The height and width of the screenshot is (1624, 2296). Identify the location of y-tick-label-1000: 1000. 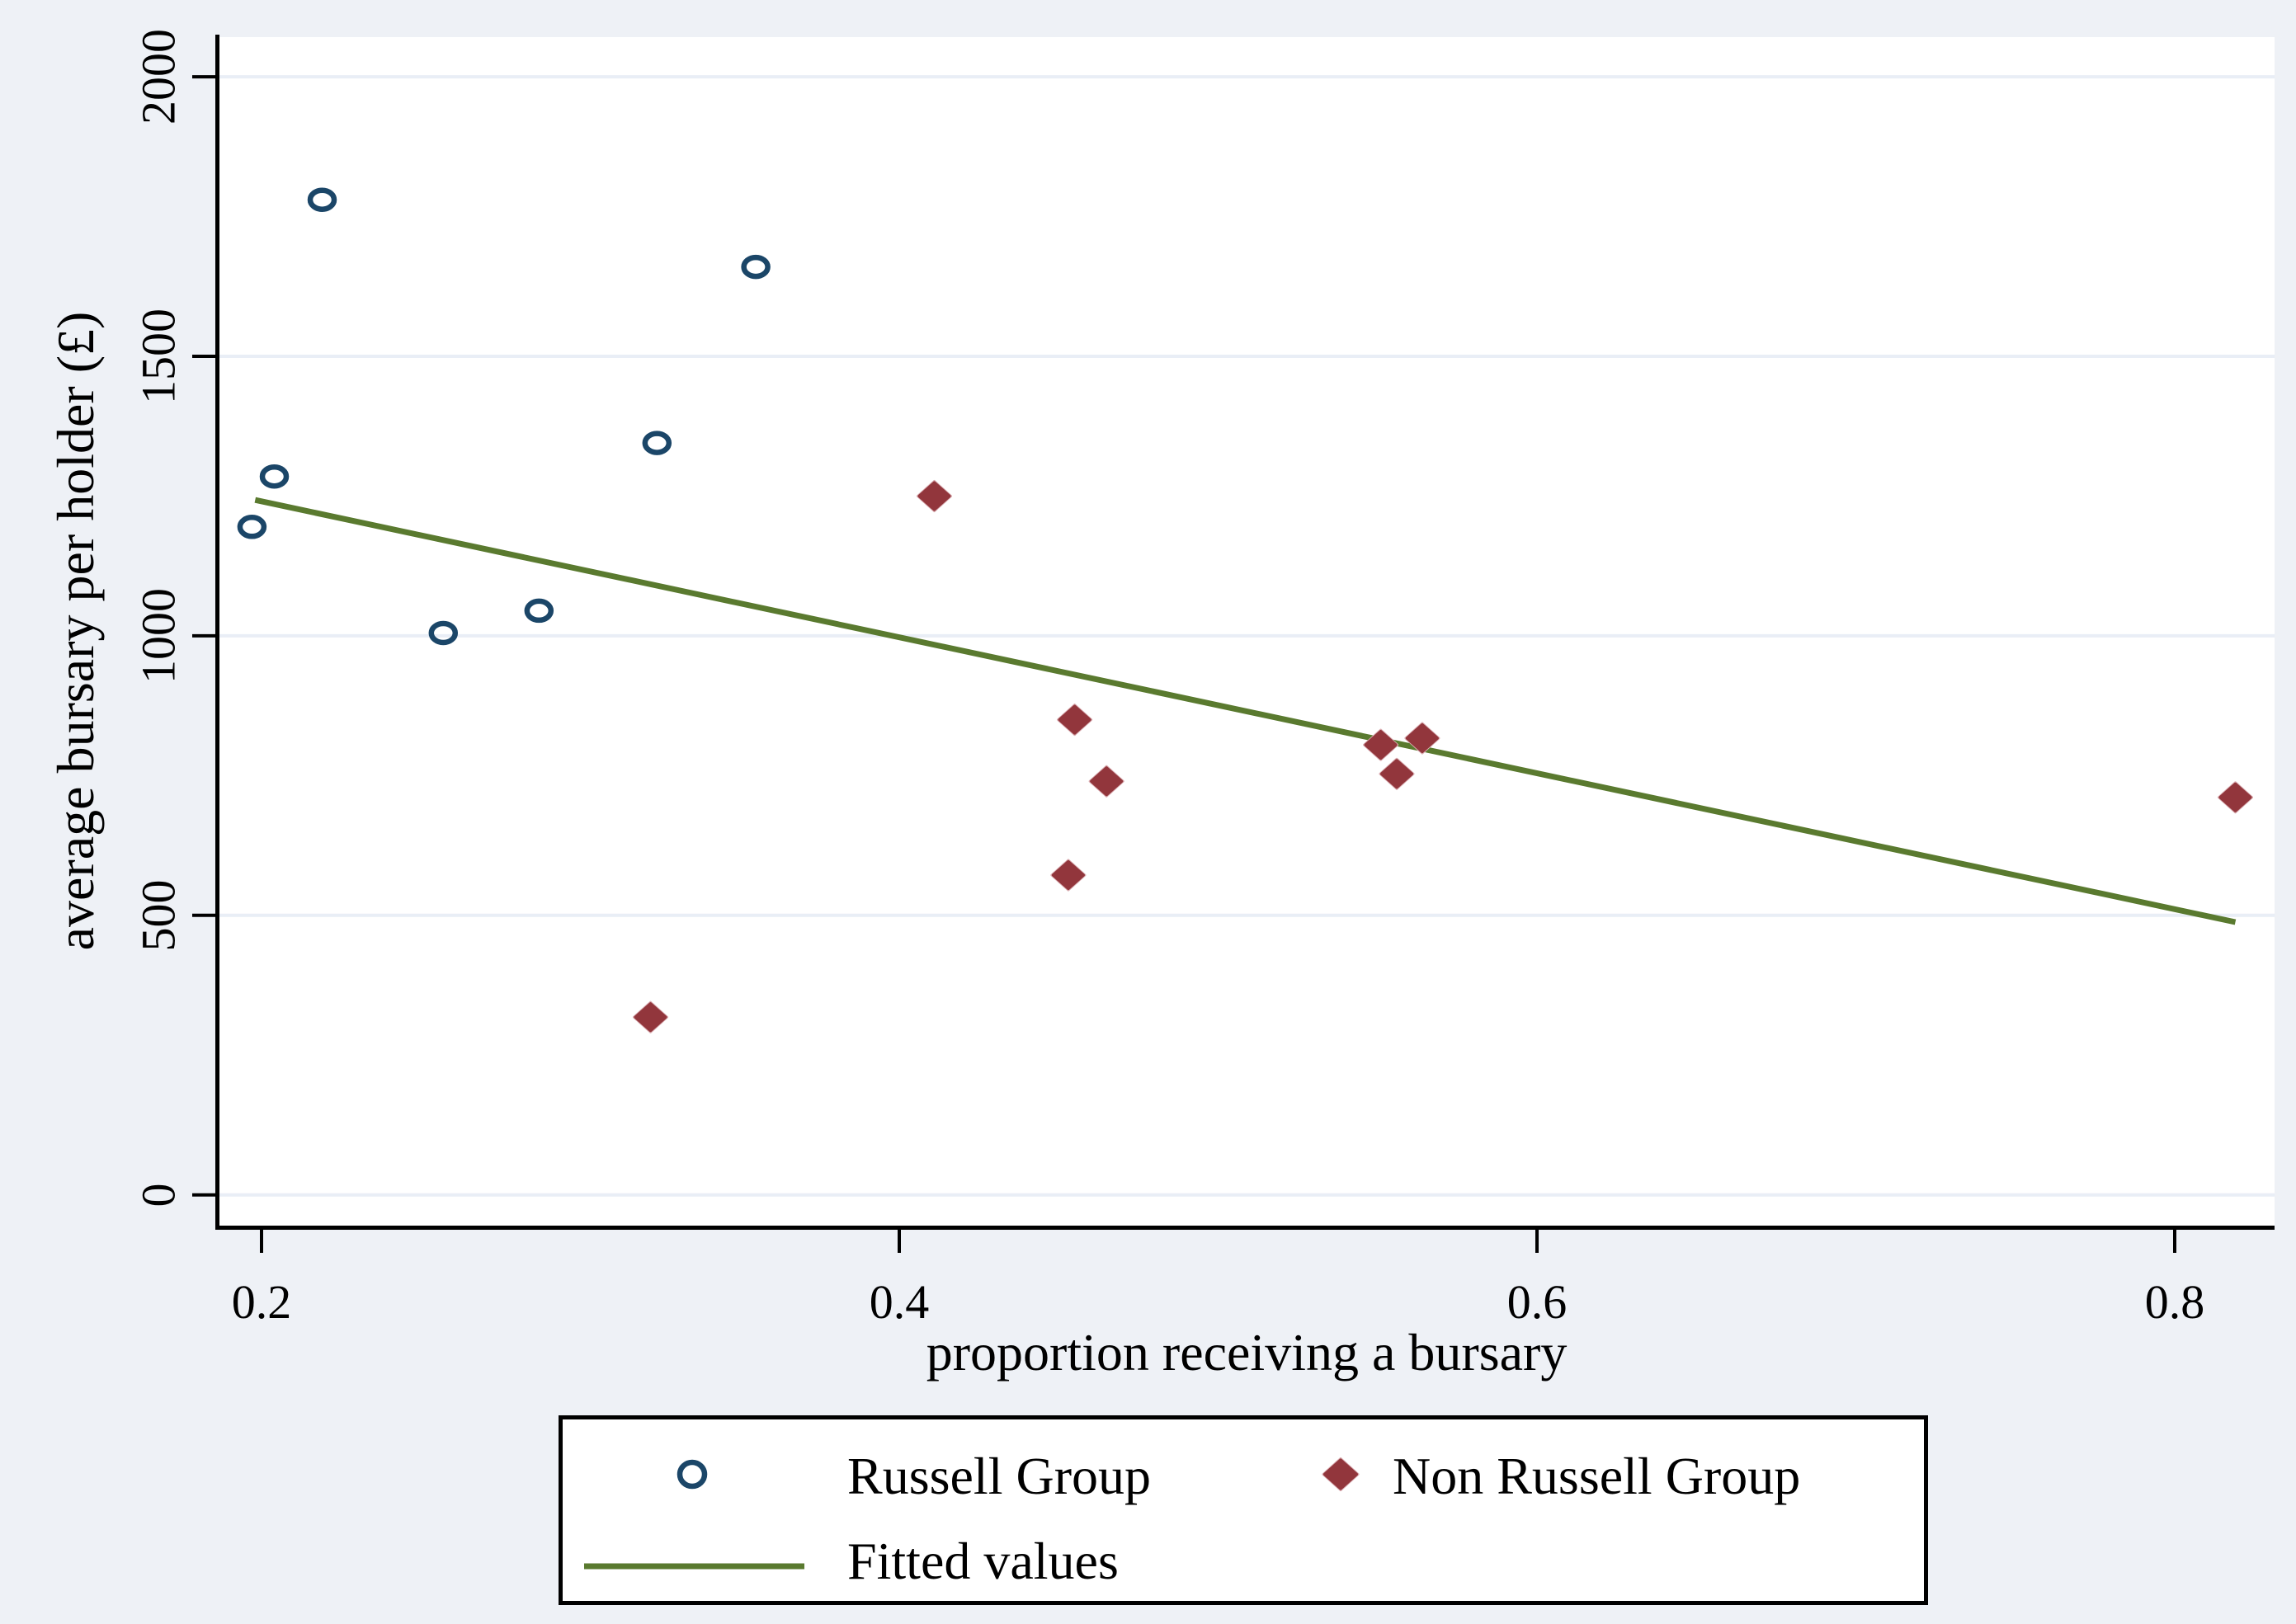
(158, 635).